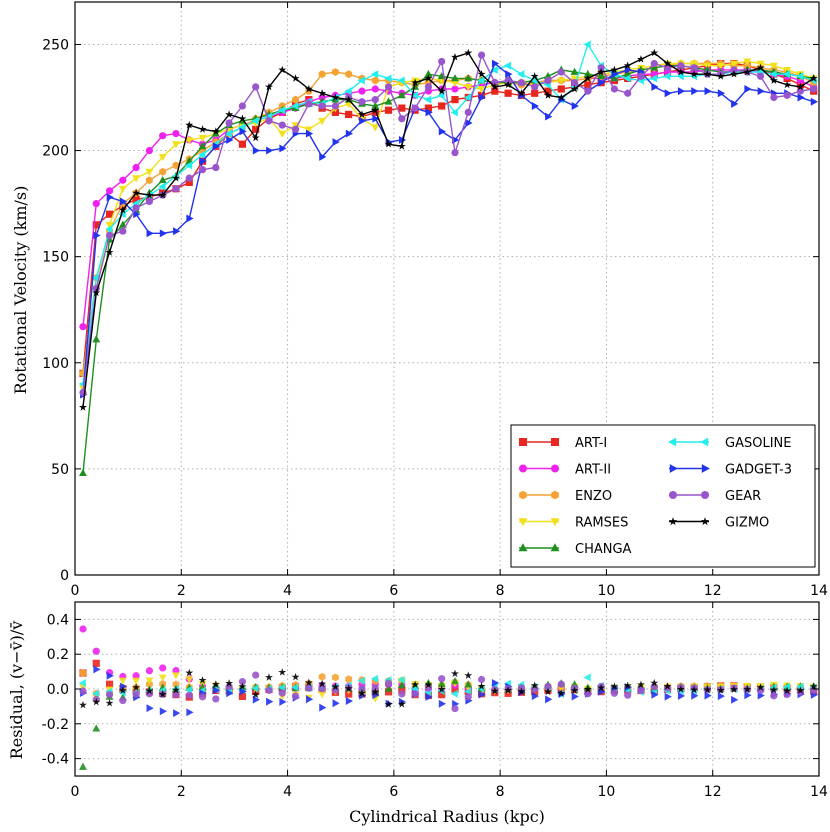 The height and width of the screenshot is (832, 830). What do you see at coordinates (335, 677) in the screenshot?
I see `residual-point-enzo` at bounding box center [335, 677].